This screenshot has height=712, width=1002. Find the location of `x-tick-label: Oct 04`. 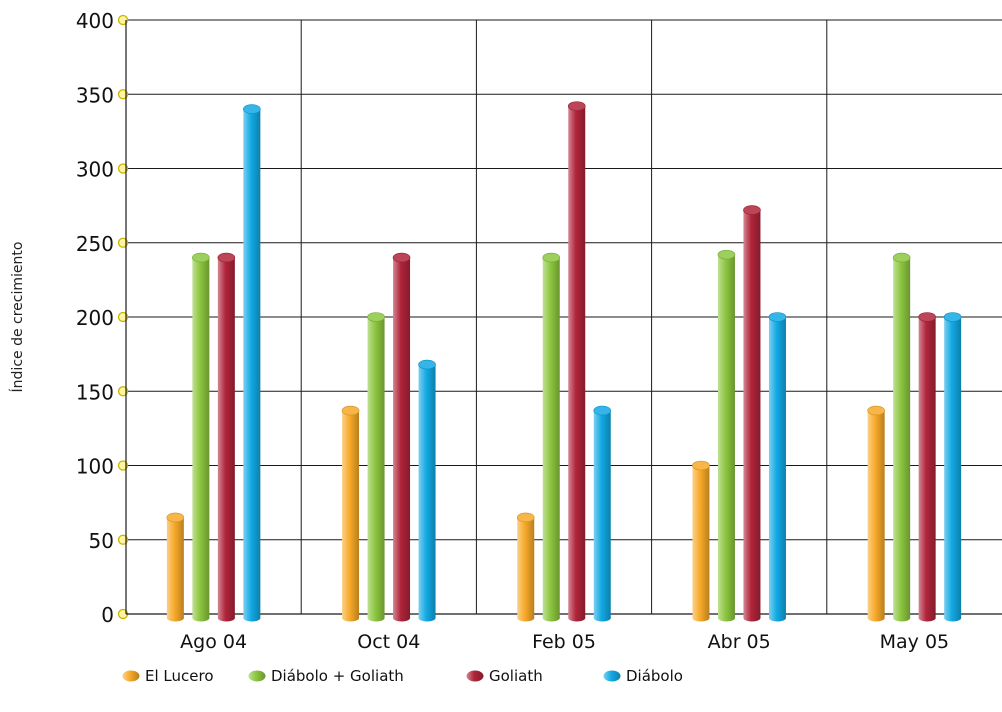

x-tick-label: Oct 04 is located at coordinates (388, 642).